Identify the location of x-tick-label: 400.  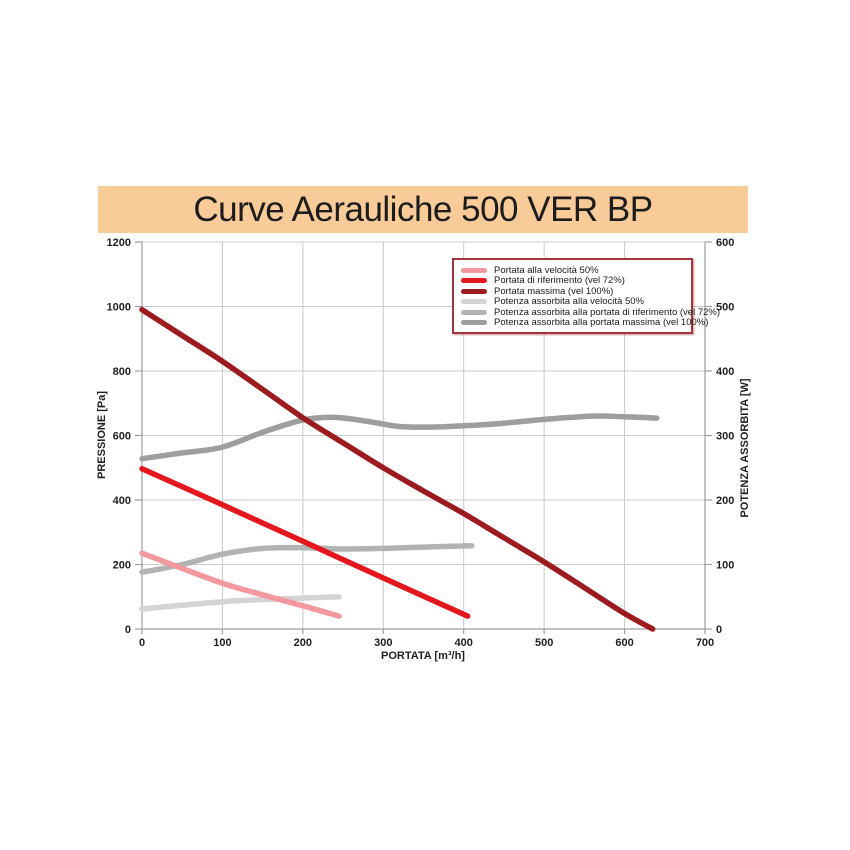
(464, 643).